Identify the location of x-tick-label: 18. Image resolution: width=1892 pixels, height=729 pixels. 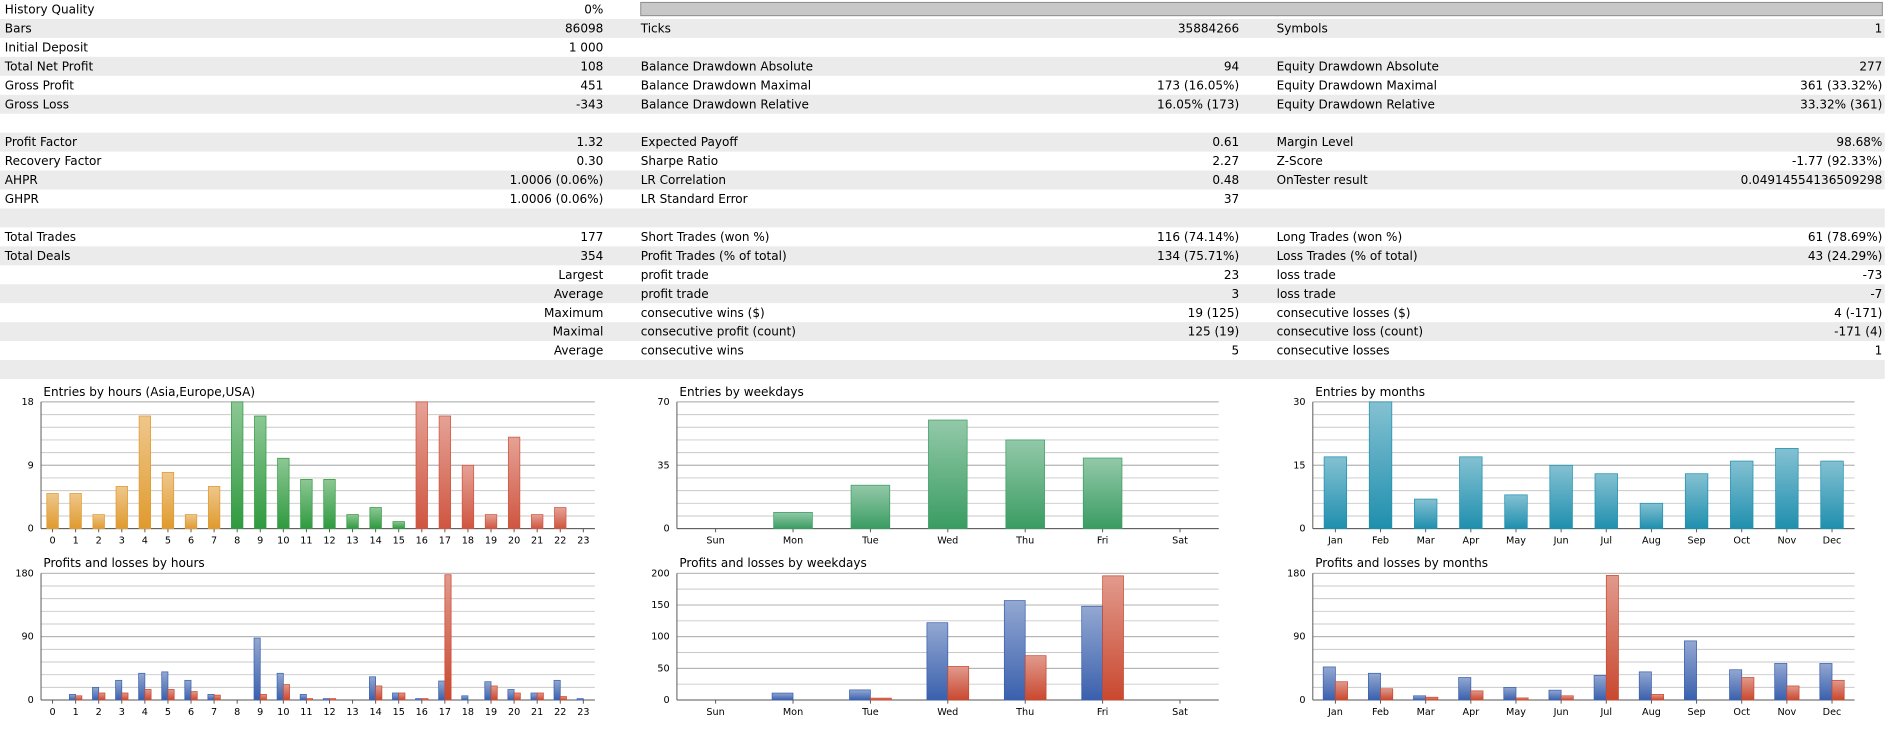
(468, 712).